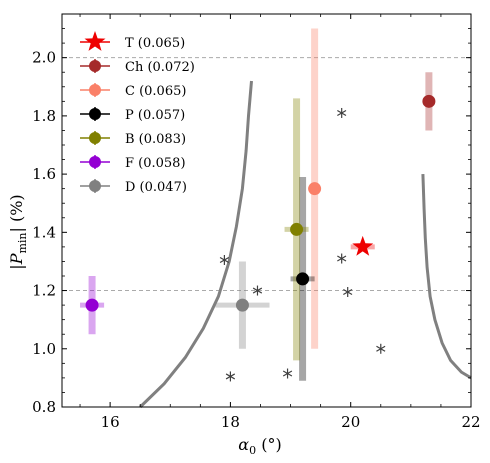 The height and width of the screenshot is (463, 490). I want to click on legend-label: D (0.047), so click(156, 187).